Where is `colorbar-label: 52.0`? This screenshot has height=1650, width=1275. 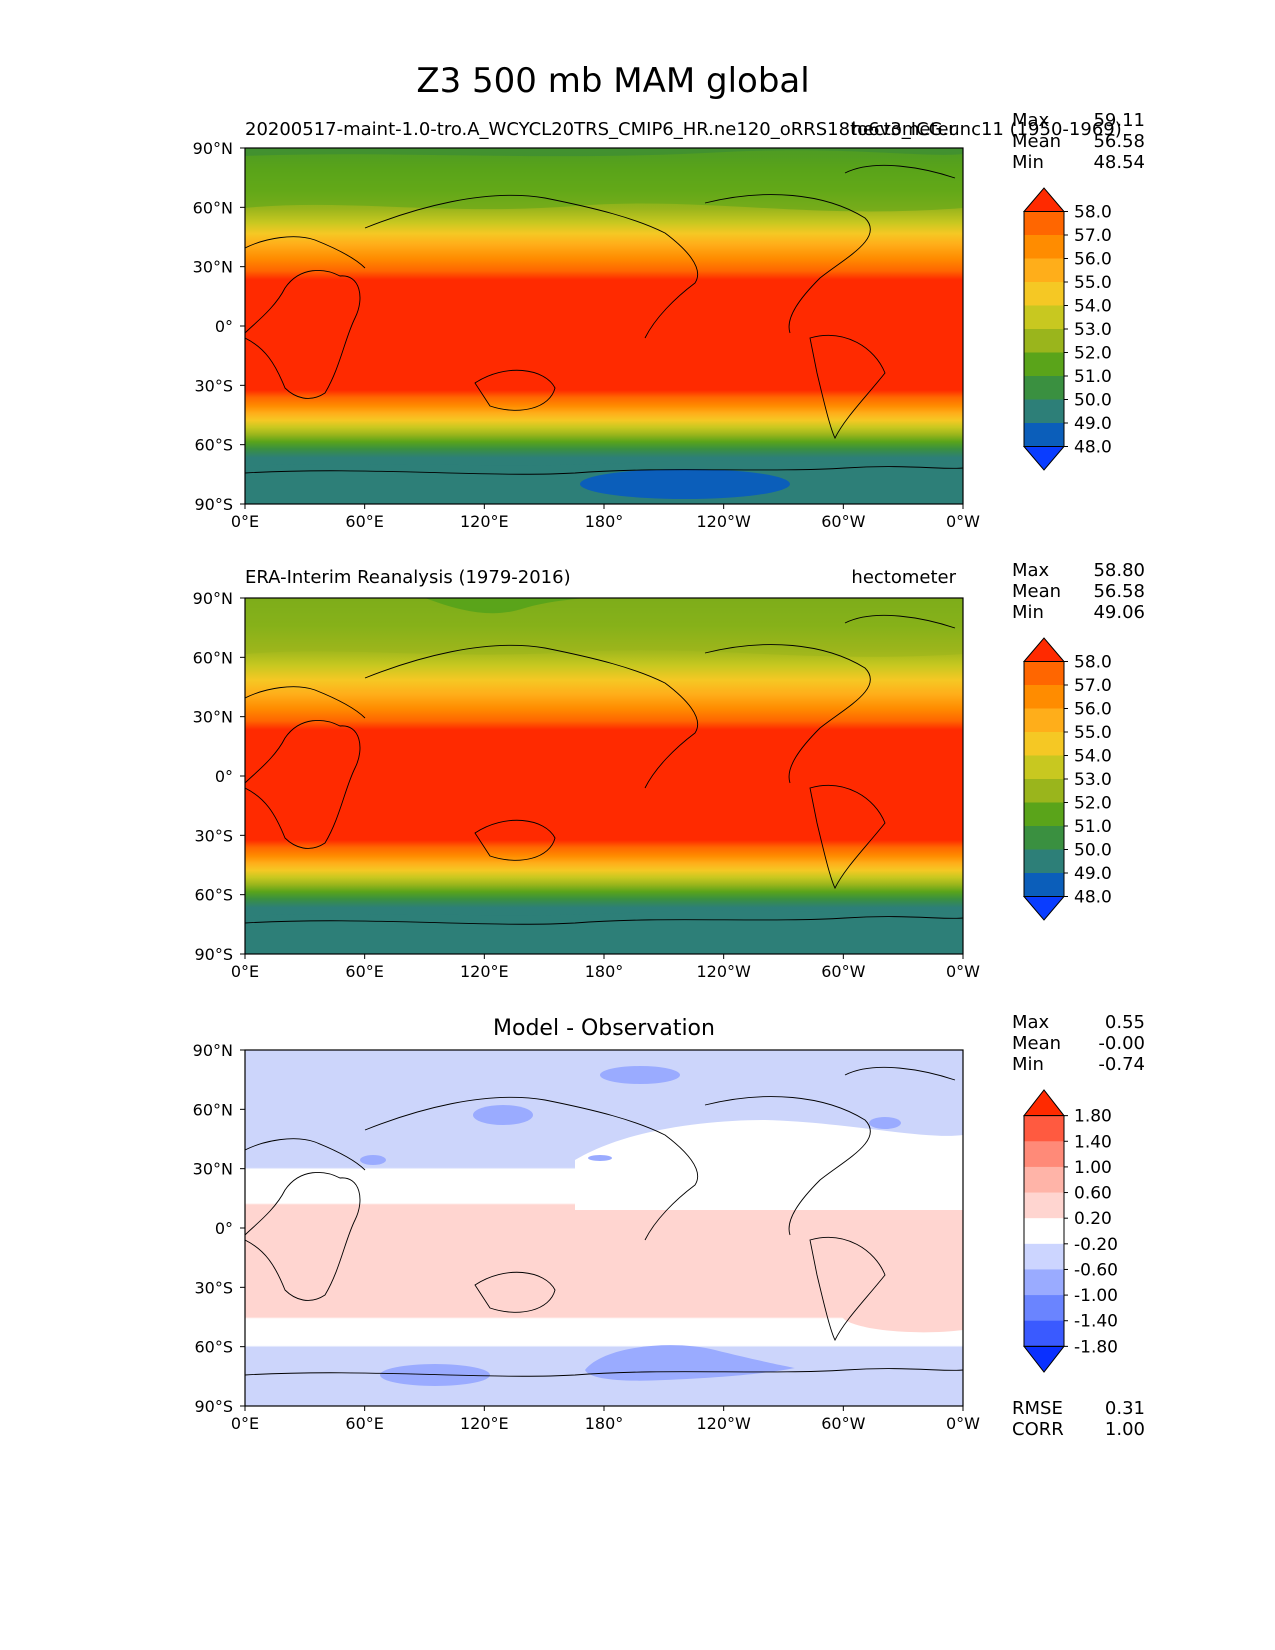
colorbar-label: 52.0 is located at coordinates (1093, 354).